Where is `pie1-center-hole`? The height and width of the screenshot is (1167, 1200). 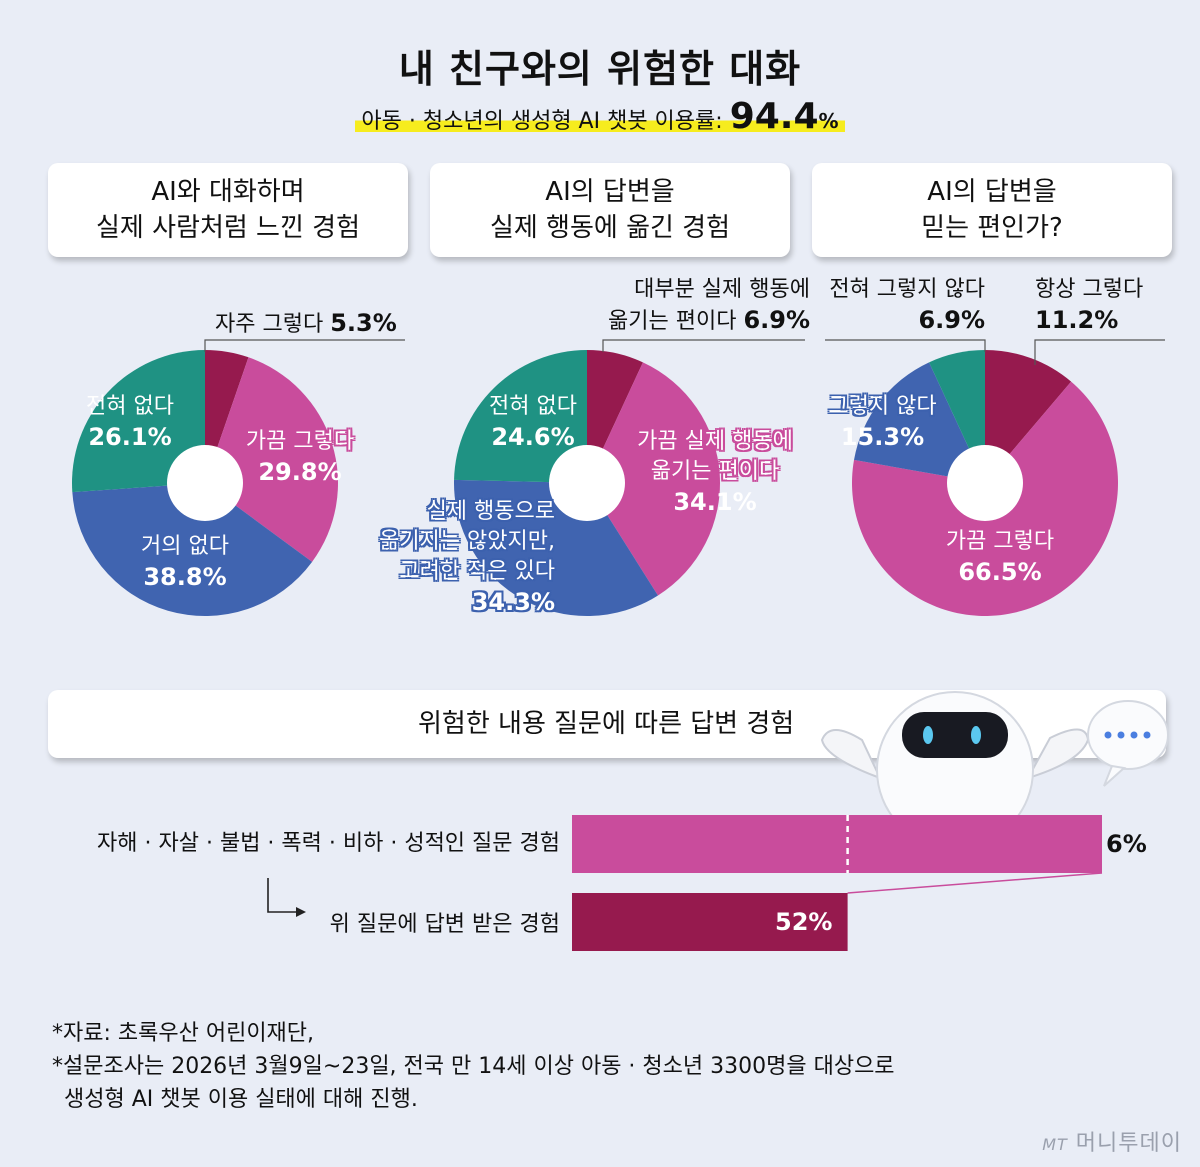 pie1-center-hole is located at coordinates (205, 483).